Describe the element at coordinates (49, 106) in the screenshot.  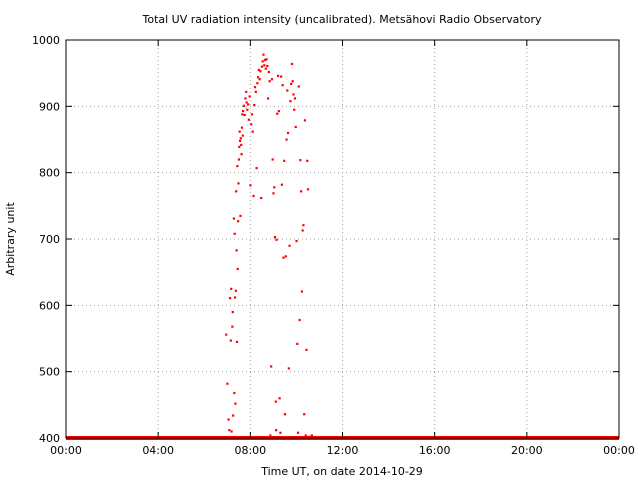
I see `y-tick-label: 900` at that location.